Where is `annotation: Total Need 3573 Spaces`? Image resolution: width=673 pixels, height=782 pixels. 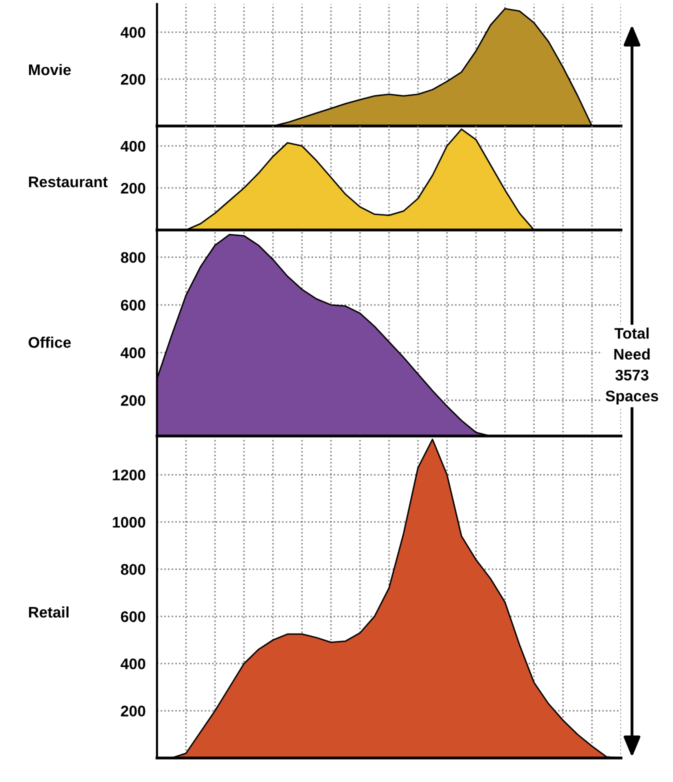 annotation: Total Need 3573 Spaces is located at coordinates (632, 366).